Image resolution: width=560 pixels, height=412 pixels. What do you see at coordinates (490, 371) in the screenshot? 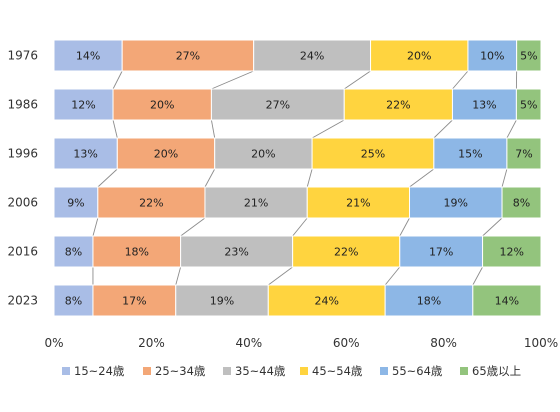
I see `legend-item: 65歳以上` at bounding box center [490, 371].